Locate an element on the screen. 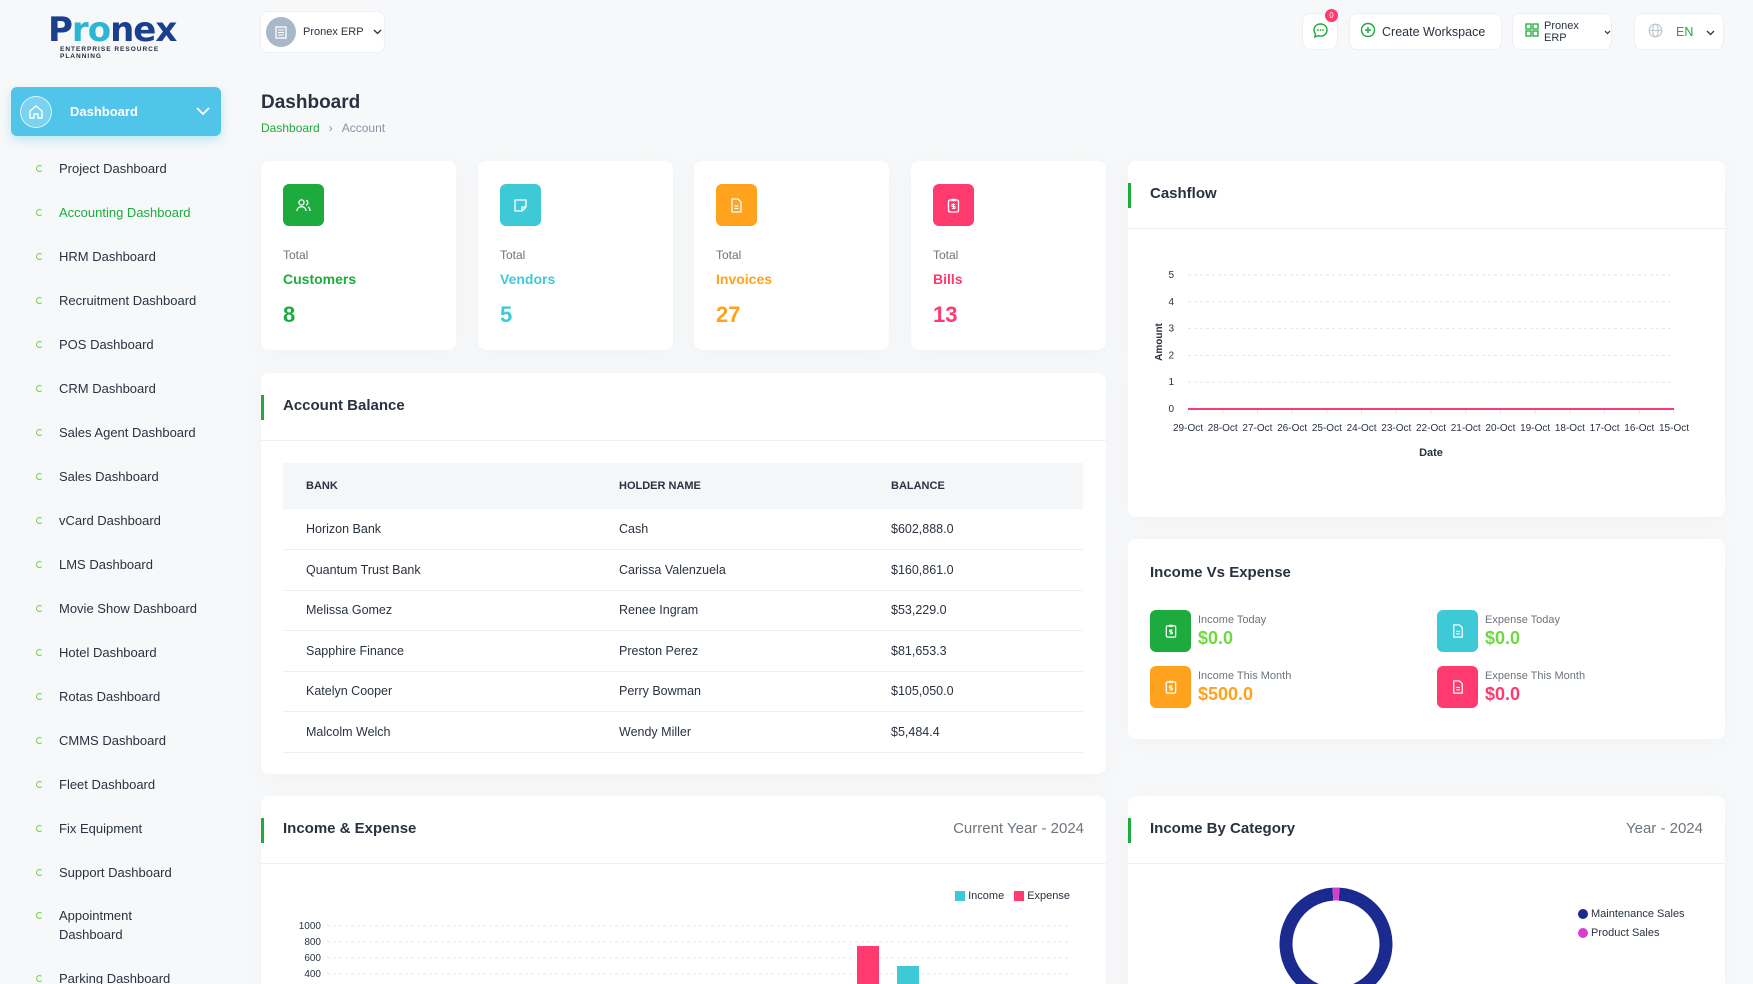  sidebar-item-label: POS Dashboard is located at coordinates (106, 344).